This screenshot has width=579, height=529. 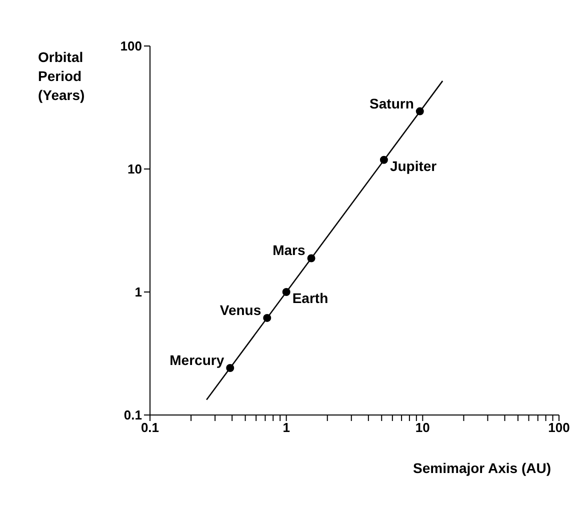 What do you see at coordinates (482, 468) in the screenshot?
I see `x-axis-title: Semimajor Axis (AU)` at bounding box center [482, 468].